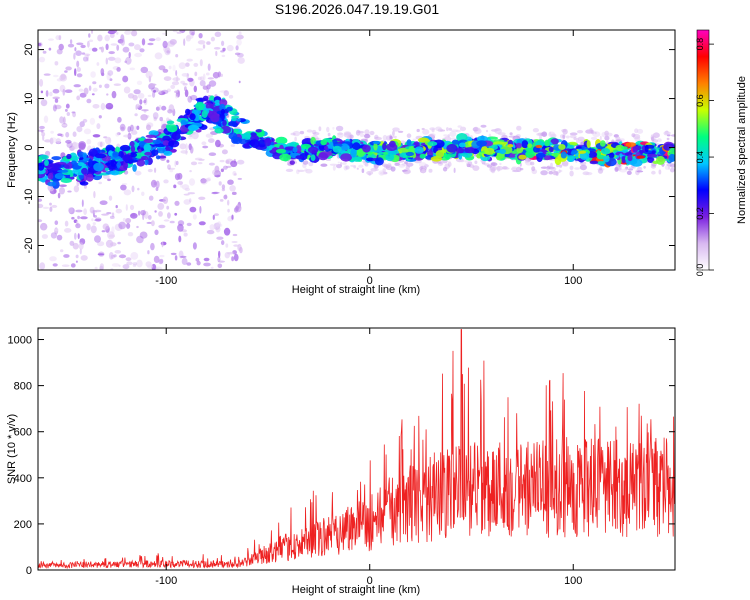  What do you see at coordinates (356, 590) in the screenshot?
I see `snr-xlabel: Height of straight line (km)` at bounding box center [356, 590].